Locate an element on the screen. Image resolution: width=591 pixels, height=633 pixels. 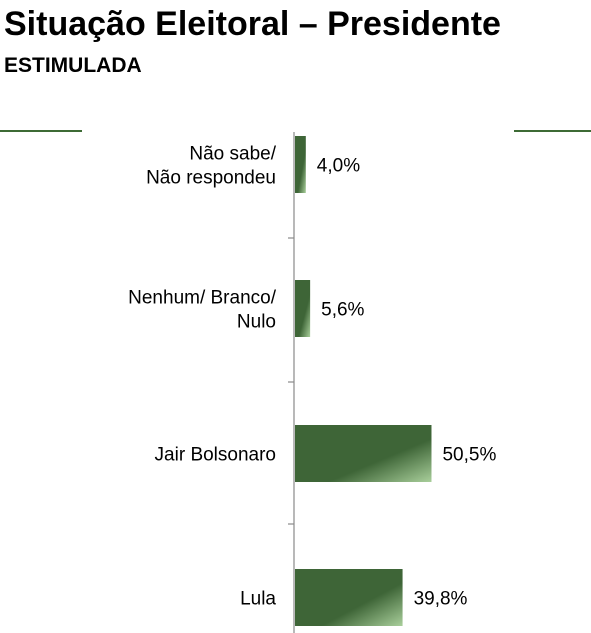
header-rule-right is located at coordinates (552, 131).